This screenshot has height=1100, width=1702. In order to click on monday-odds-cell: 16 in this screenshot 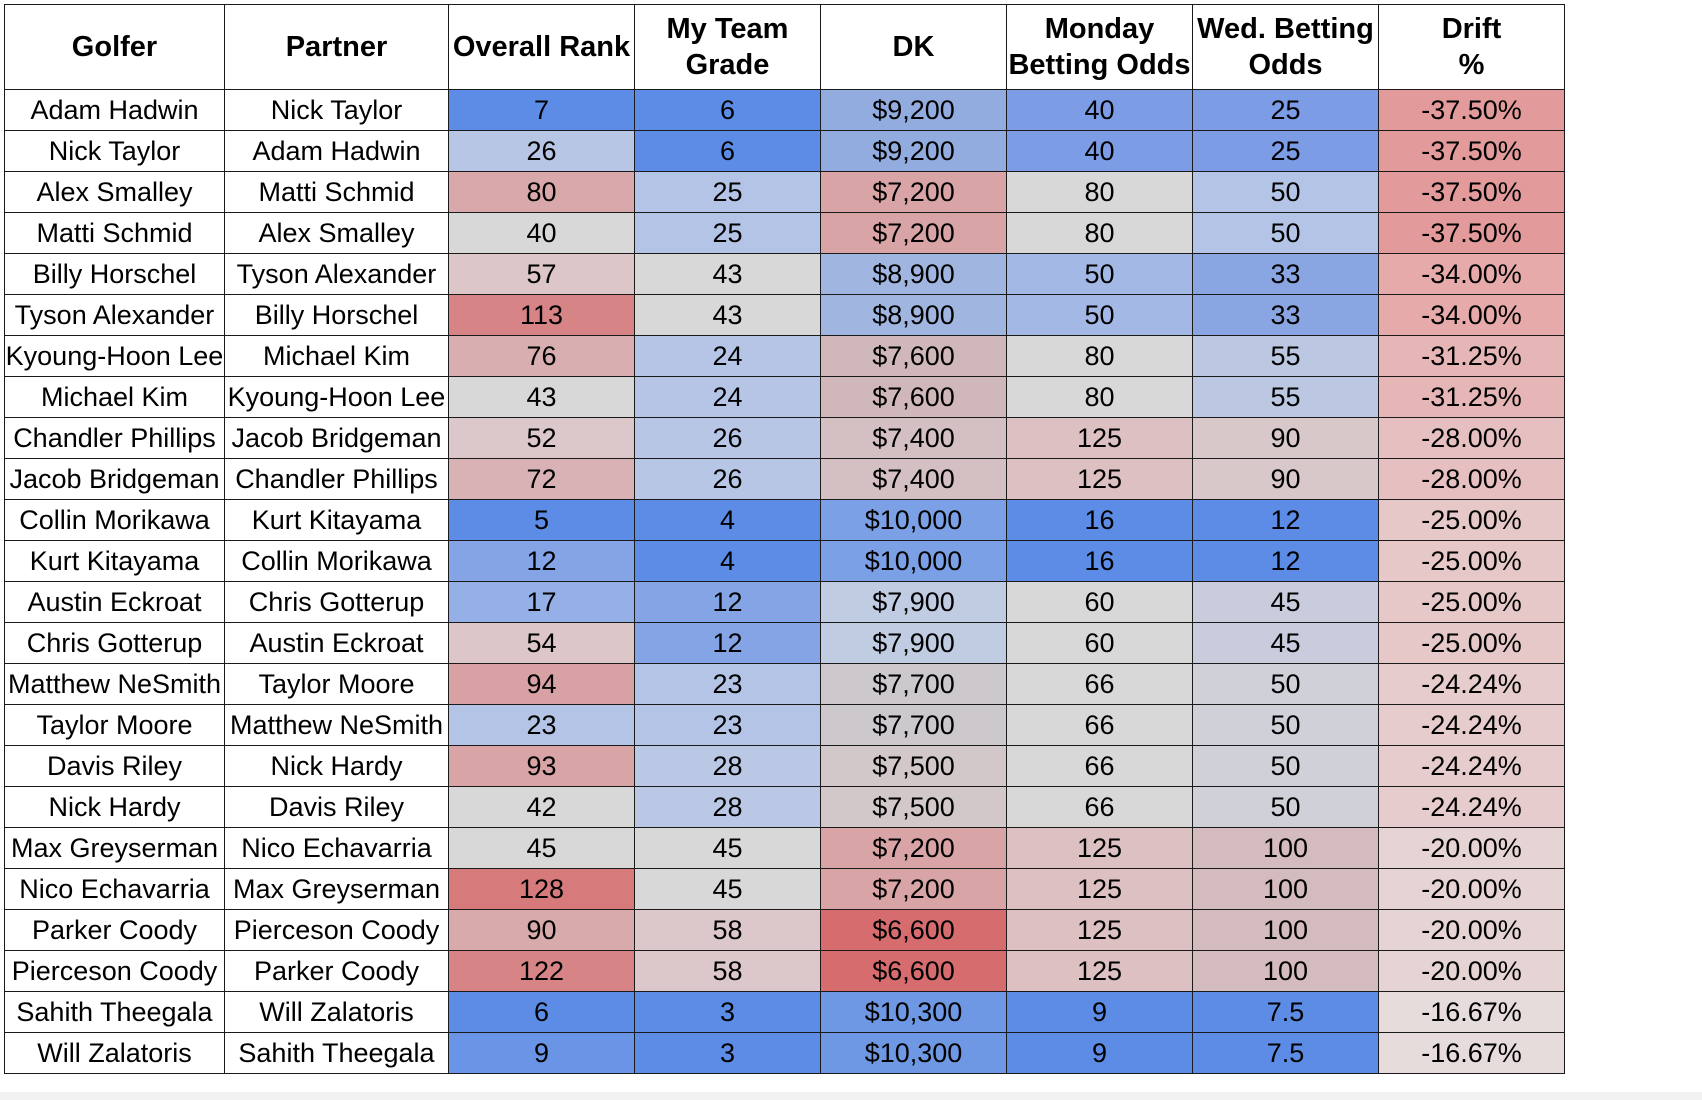, I will do `click(1099, 561)`.